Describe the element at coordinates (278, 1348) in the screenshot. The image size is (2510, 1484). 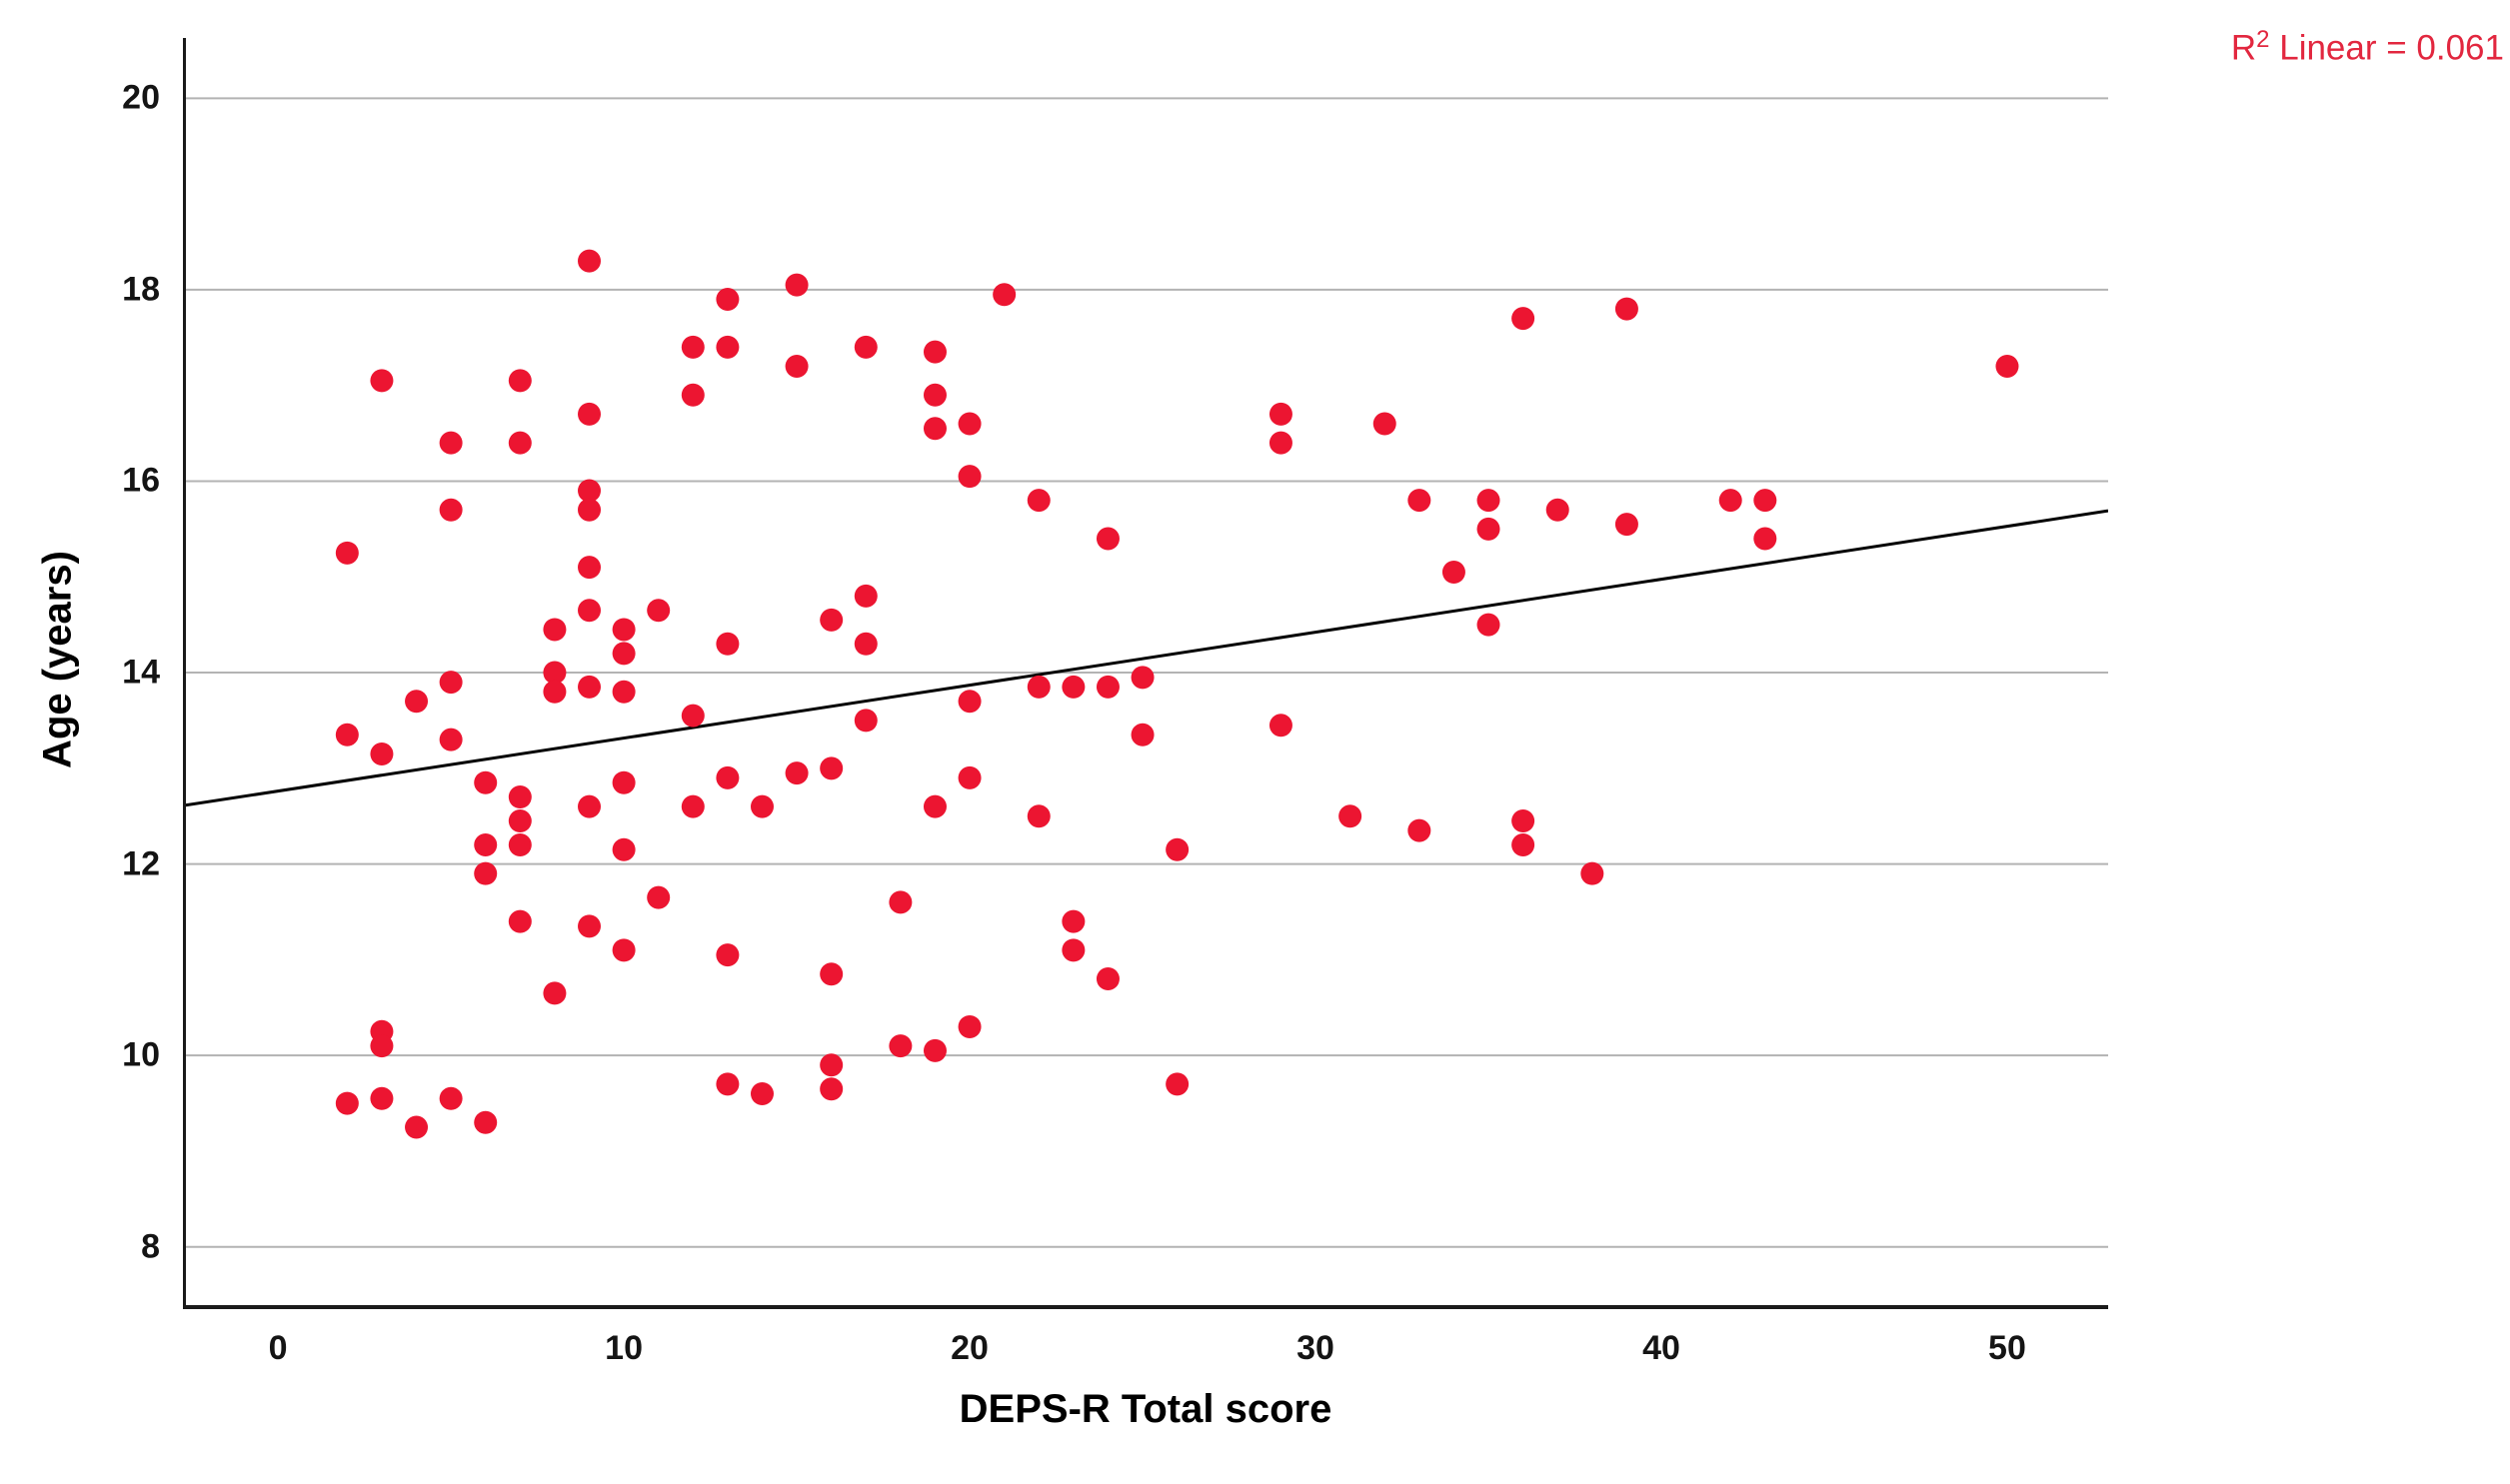
I see `x-tick-label-0: 0` at that location.